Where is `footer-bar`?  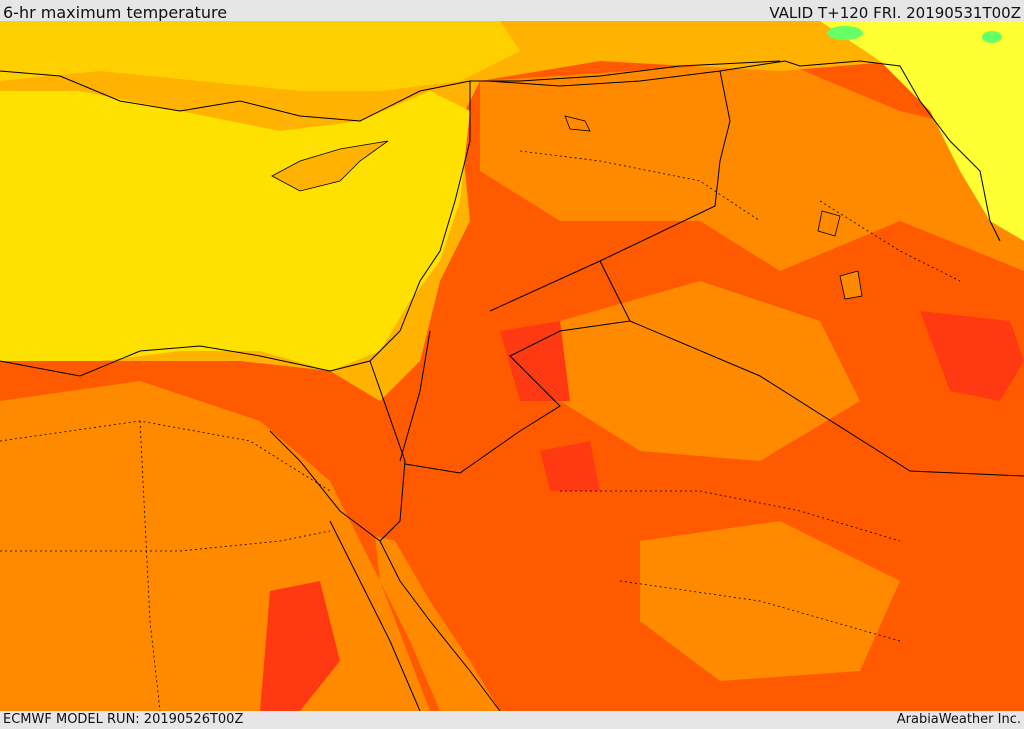 footer-bar is located at coordinates (512, 720).